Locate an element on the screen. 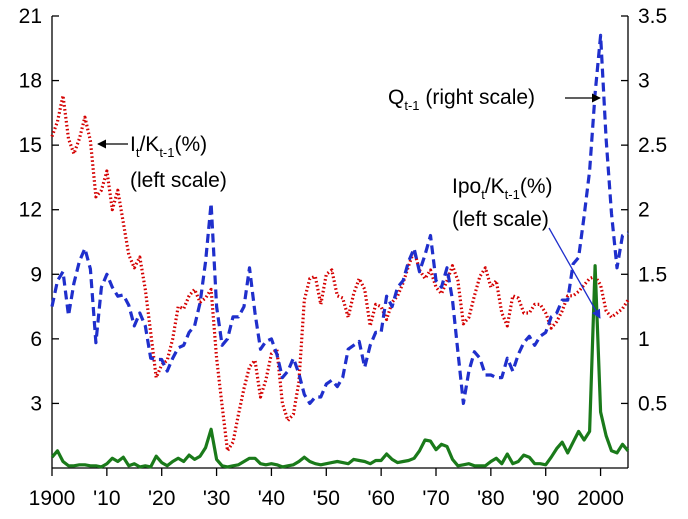 The height and width of the screenshot is (519, 688). x-tick-label: '50 is located at coordinates (326, 498).